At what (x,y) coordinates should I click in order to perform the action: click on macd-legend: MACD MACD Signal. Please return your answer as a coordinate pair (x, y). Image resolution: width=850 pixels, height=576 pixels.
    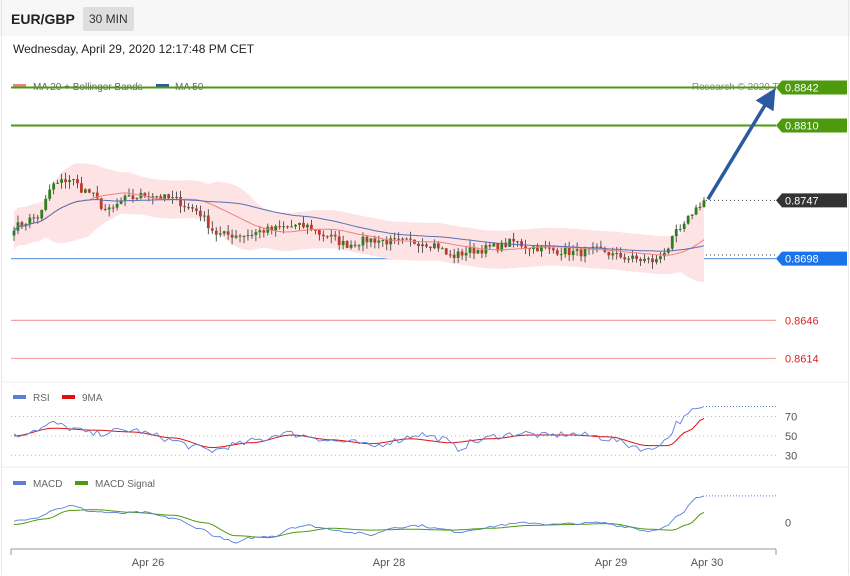
    Looking at the image, I should click on (84, 484).